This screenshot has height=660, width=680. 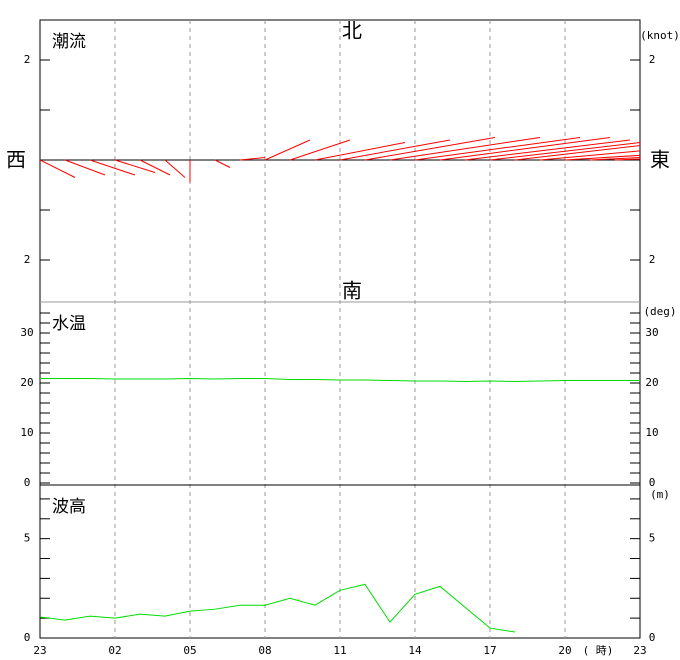 I want to click on x-axis-unit: ( 時), so click(x=598, y=650).